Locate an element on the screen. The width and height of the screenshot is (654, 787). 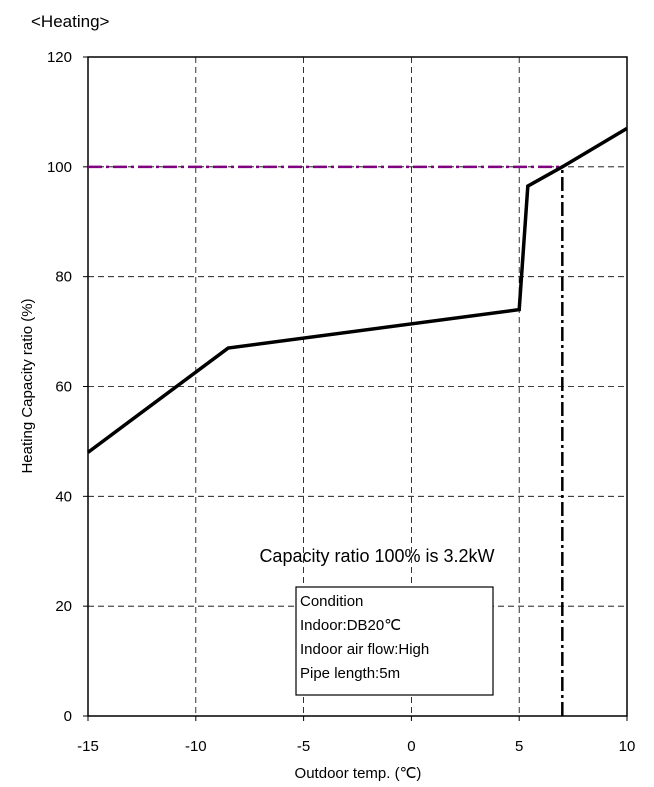
y-axis-title: Heating Capacity ratio (%) is located at coordinates (27, 385).